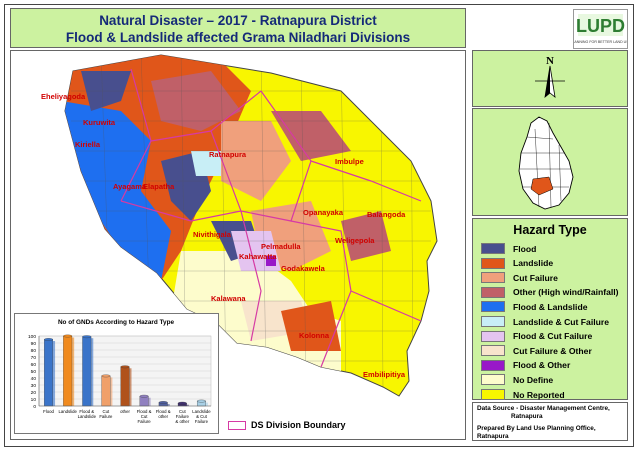 Image resolution: width=640 pixels, height=453 pixels. Describe the element at coordinates (34, 358) in the screenshot. I see `y-tick-label: 70` at that location.